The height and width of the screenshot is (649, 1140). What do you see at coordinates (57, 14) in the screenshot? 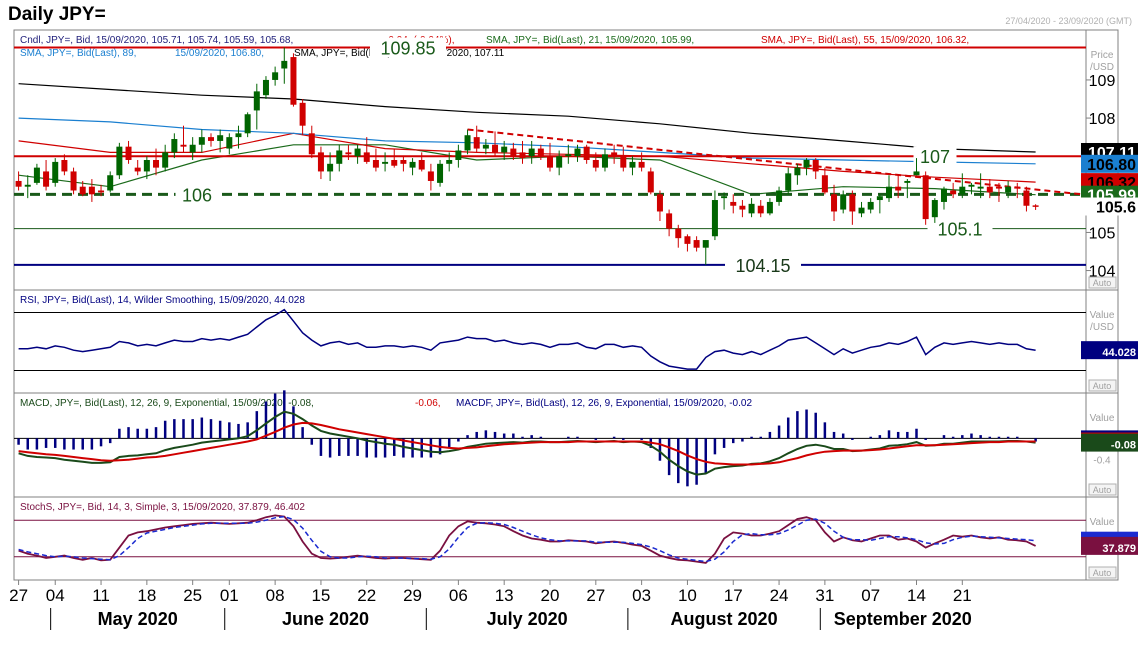
I see `chart-title: Daily JPY=` at bounding box center [57, 14].